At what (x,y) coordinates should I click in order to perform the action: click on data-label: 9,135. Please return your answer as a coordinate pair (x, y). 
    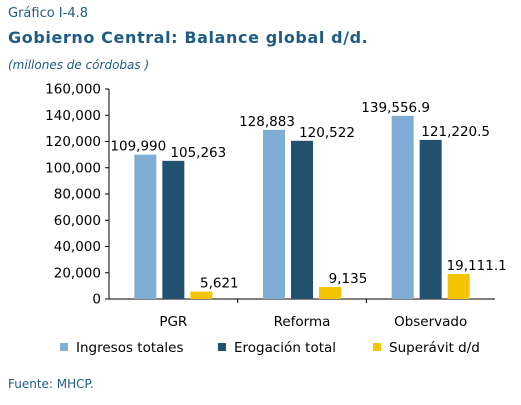
    Looking at the image, I should click on (348, 279).